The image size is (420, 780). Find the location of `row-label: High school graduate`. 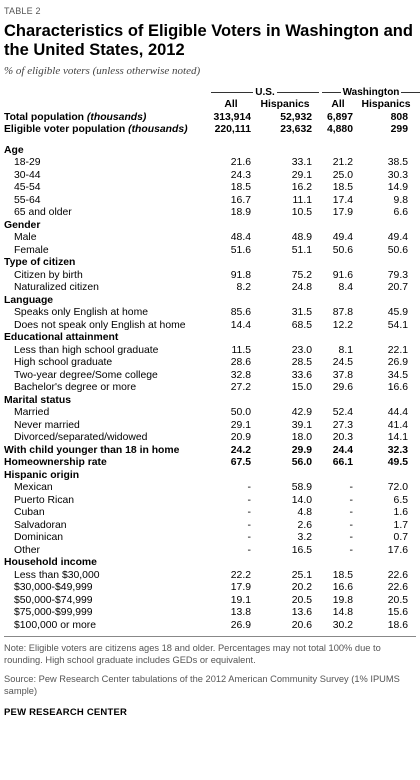

row-label: High school graduate is located at coordinates (63, 362).